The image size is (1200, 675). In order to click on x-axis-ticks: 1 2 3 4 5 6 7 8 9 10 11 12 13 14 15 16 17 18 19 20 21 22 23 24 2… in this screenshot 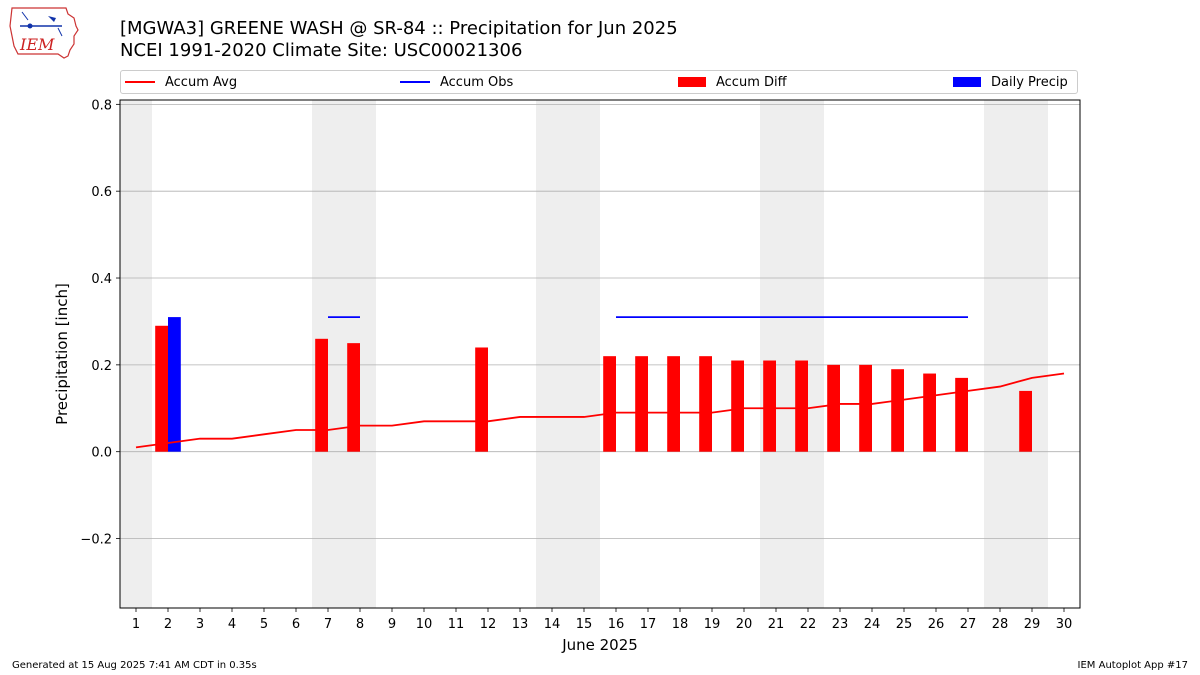, I will do `click(602, 620)`.